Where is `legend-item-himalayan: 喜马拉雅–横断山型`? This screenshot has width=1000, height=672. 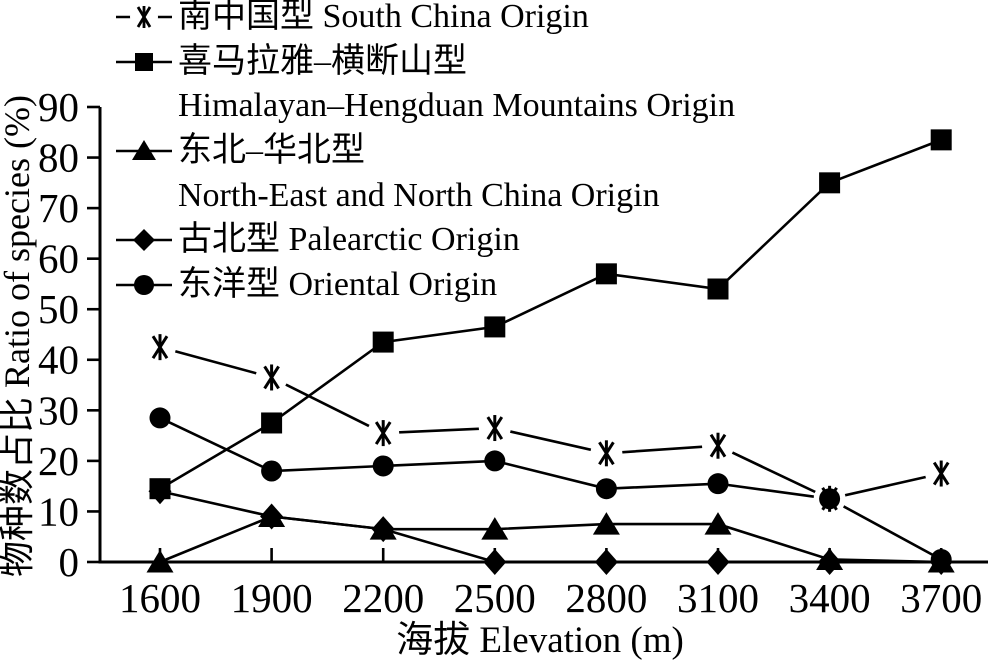 legend-item-himalayan: 喜马拉雅–横断山型 is located at coordinates (423, 62).